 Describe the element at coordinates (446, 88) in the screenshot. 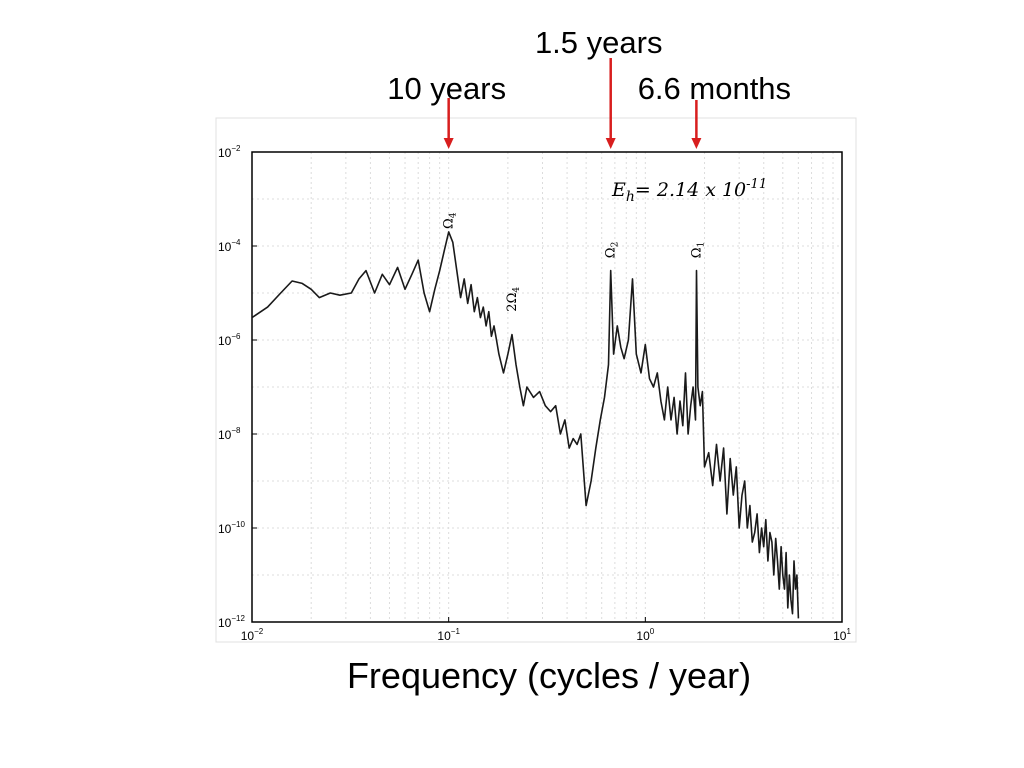

I see `period-label: 10 years` at that location.